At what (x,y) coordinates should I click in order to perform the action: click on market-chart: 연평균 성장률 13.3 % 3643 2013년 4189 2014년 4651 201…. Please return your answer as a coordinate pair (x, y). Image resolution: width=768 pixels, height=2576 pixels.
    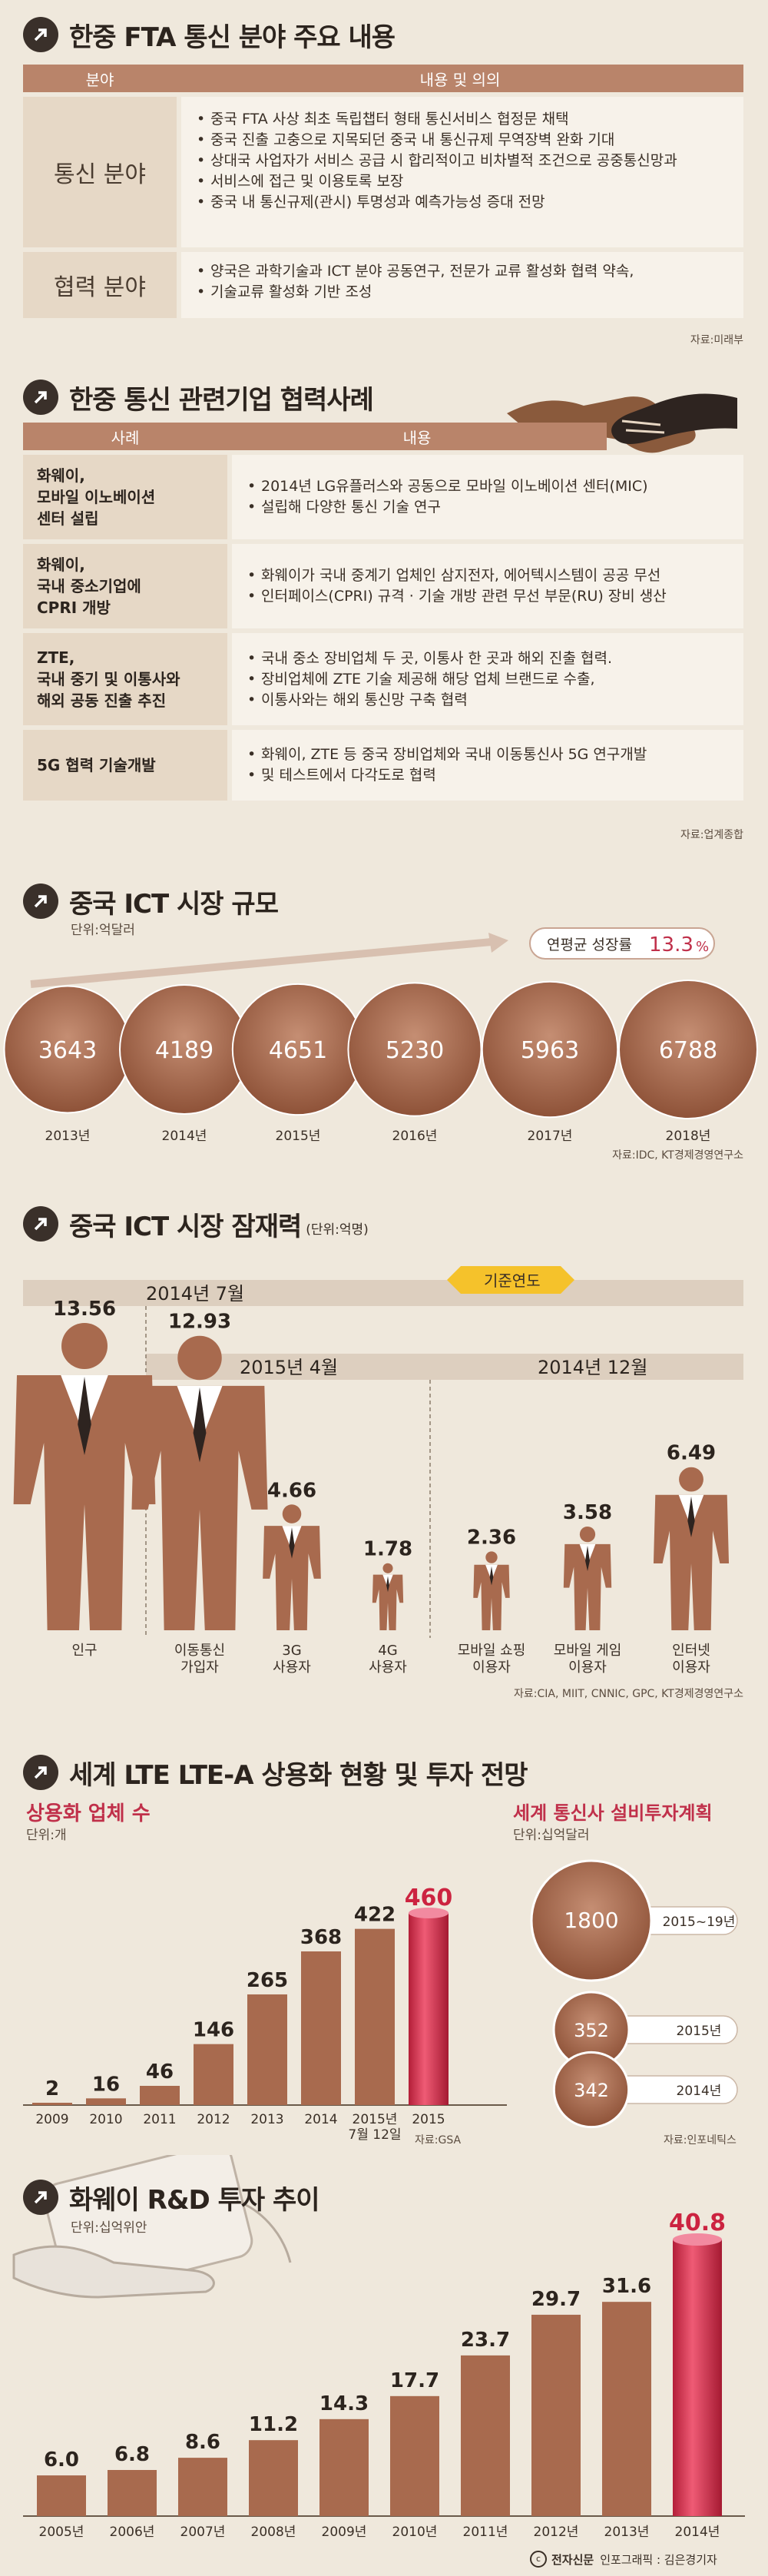
    Looking at the image, I should click on (380, 1035).